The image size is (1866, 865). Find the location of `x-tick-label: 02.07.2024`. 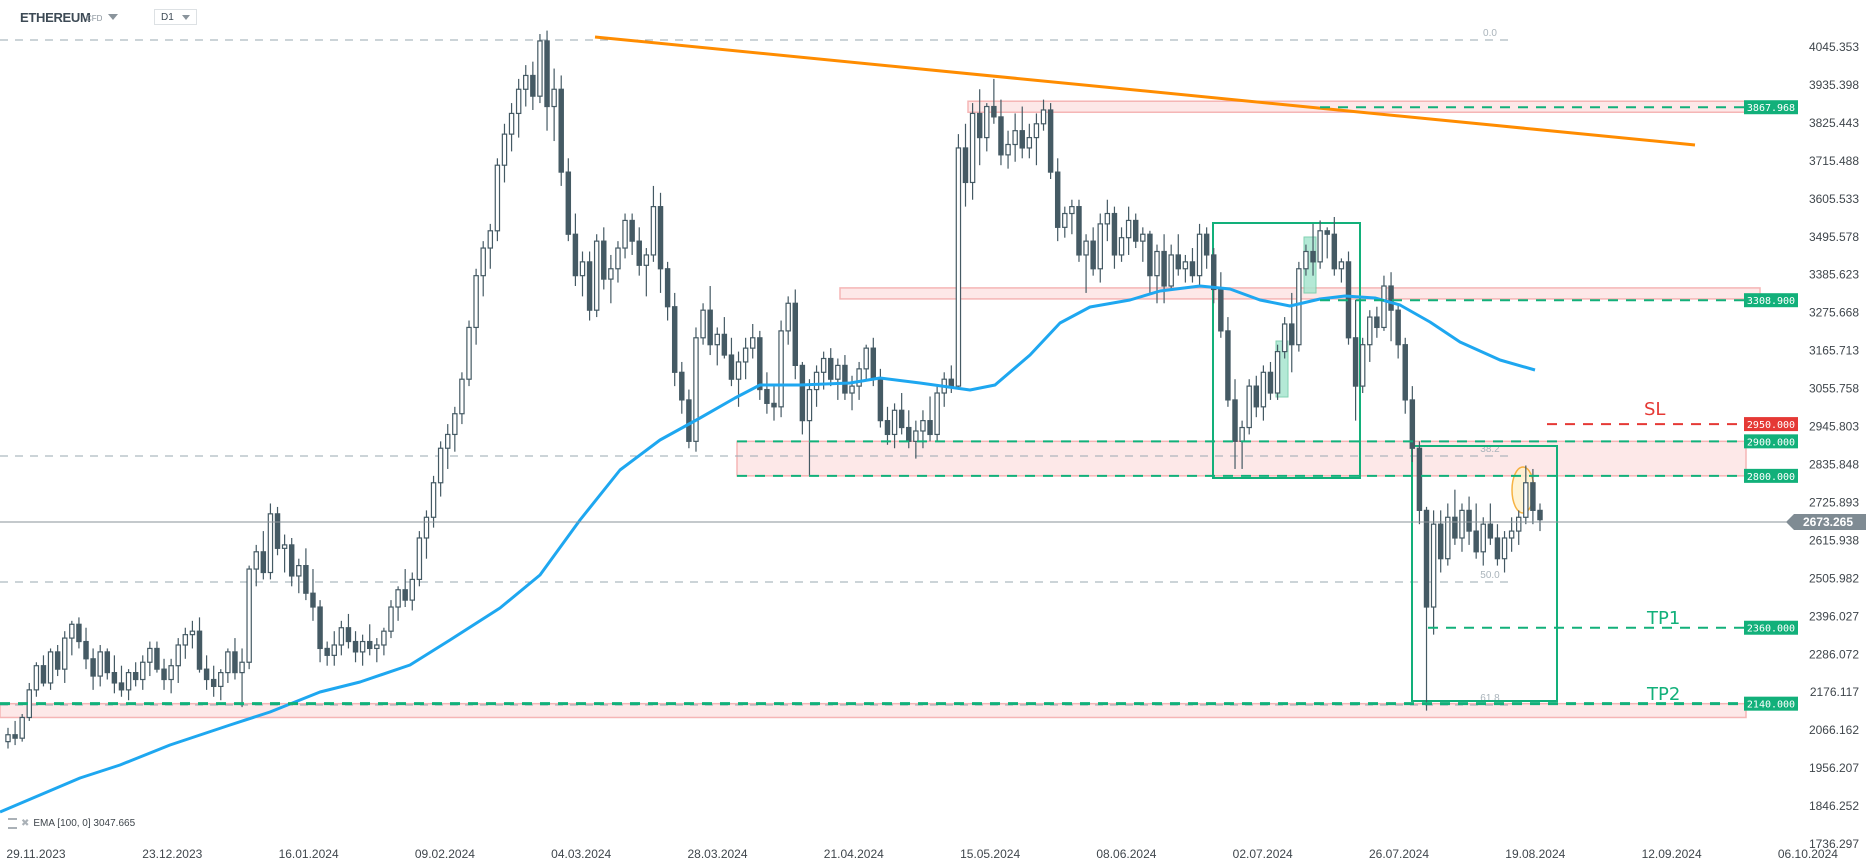

x-tick-label: 02.07.2024 is located at coordinates (1263, 854).